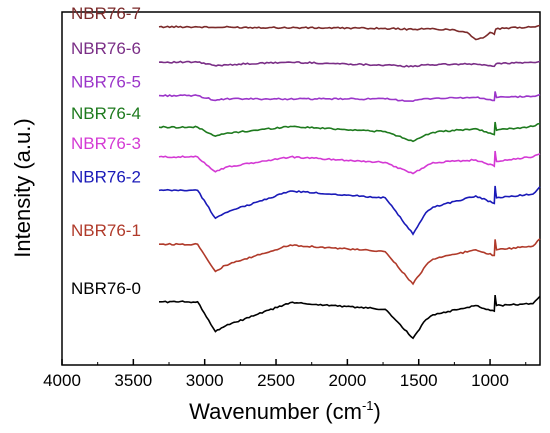 The image size is (550, 433). I want to click on x-tick-label: 3500, so click(133, 380).